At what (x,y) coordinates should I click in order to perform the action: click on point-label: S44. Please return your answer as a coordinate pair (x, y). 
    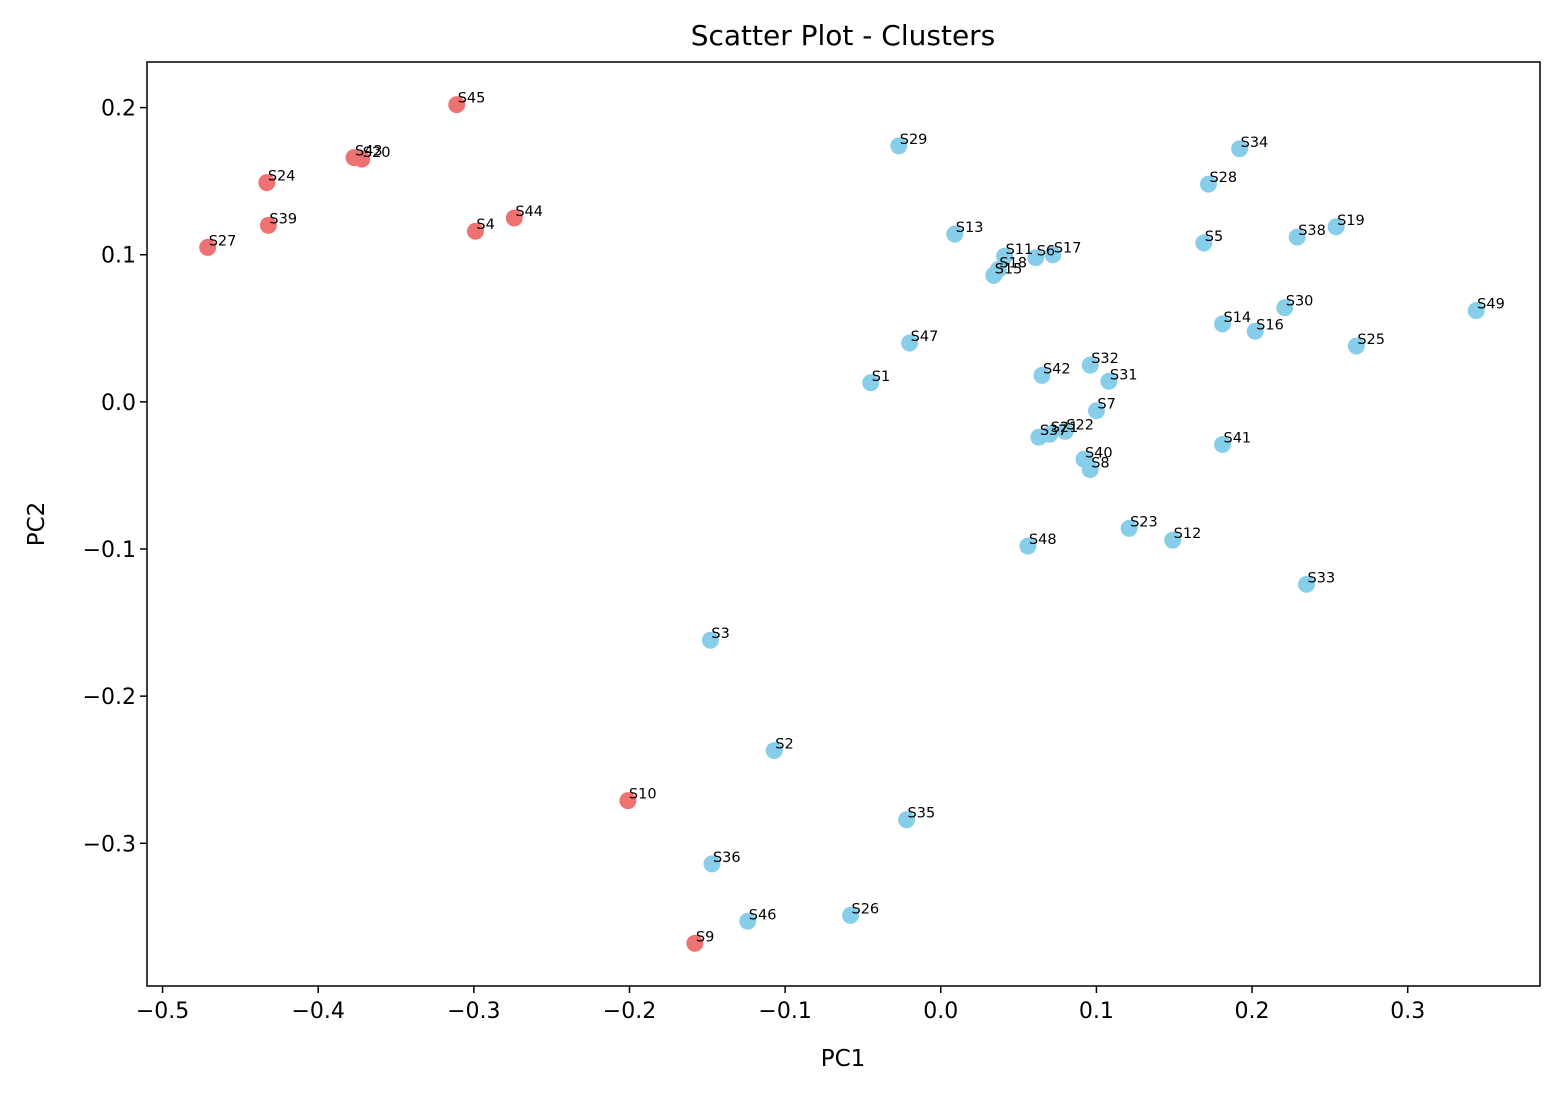
    Looking at the image, I should click on (529, 212).